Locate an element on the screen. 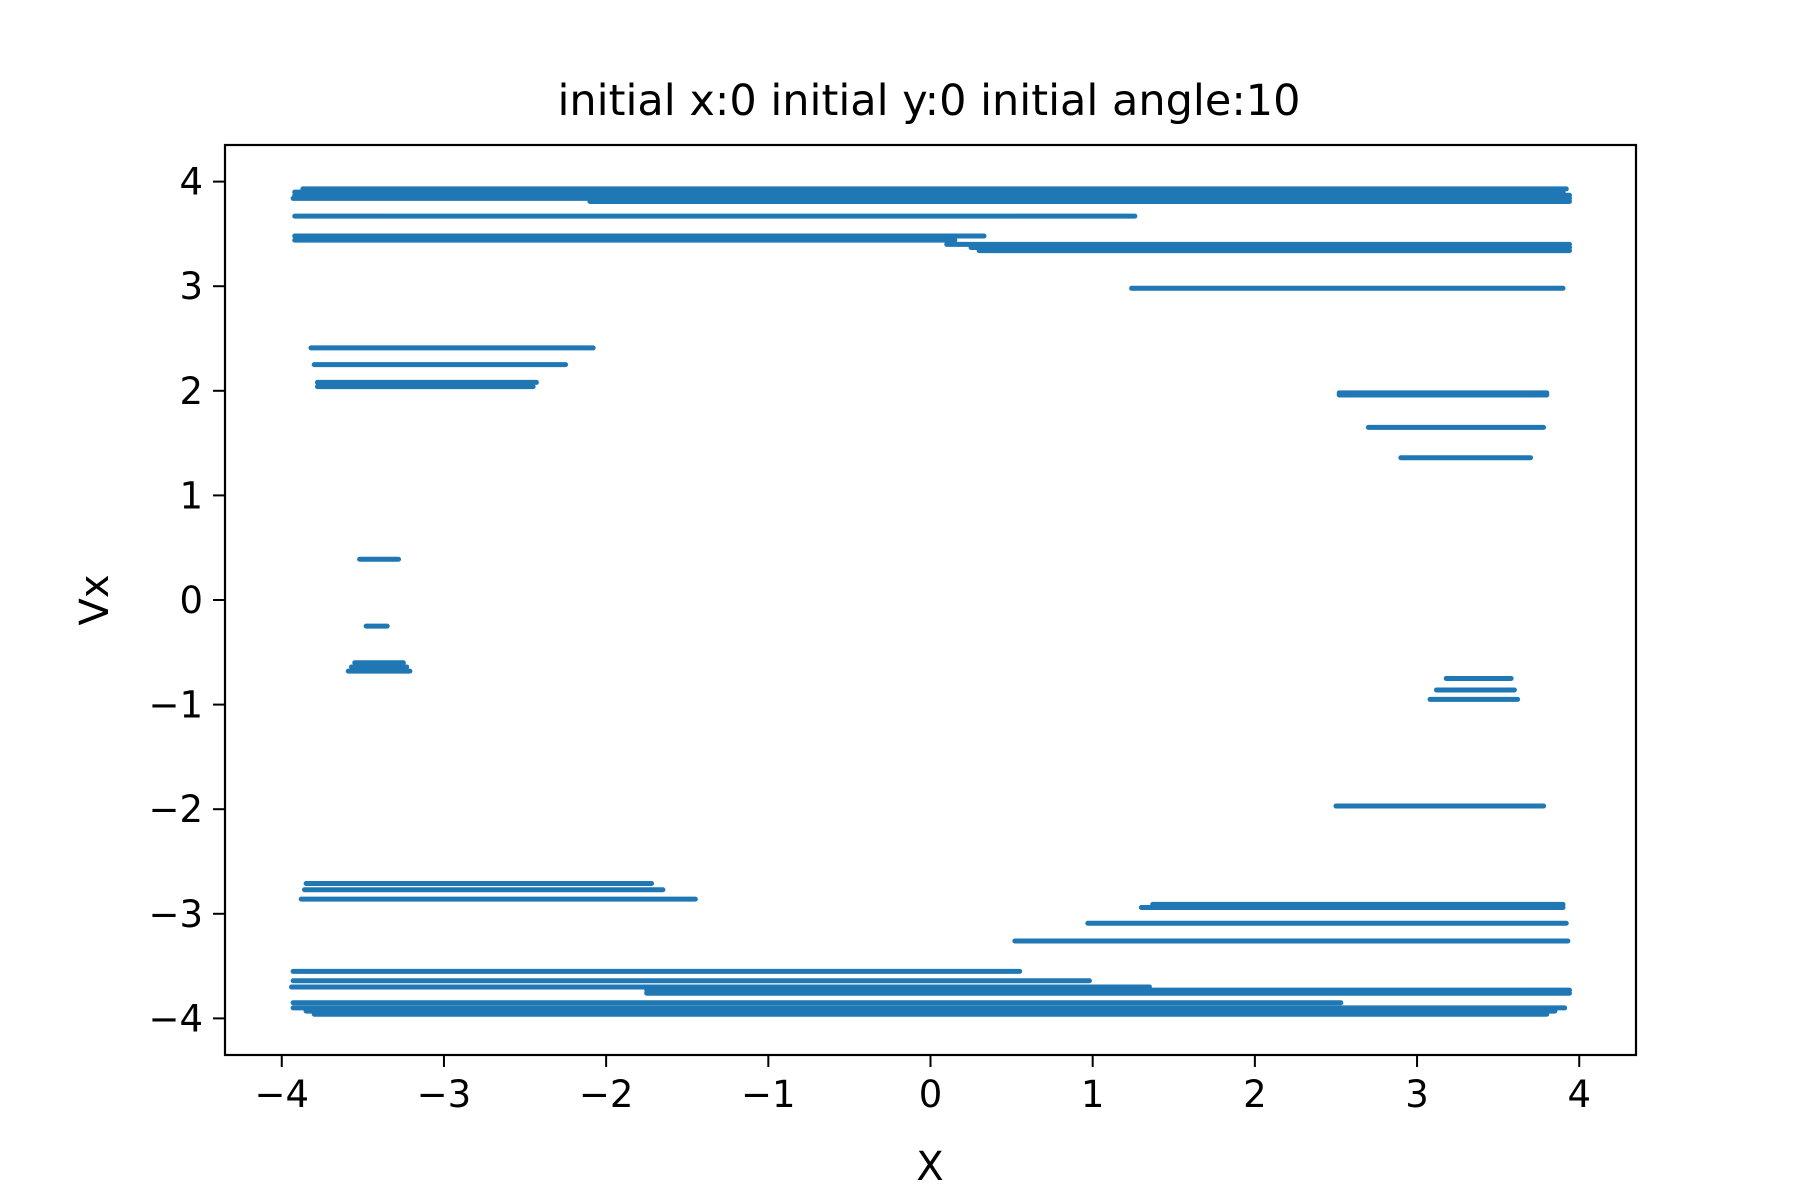 This screenshot has height=1204, width=1800. y-tick-label: 2 is located at coordinates (191, 391).